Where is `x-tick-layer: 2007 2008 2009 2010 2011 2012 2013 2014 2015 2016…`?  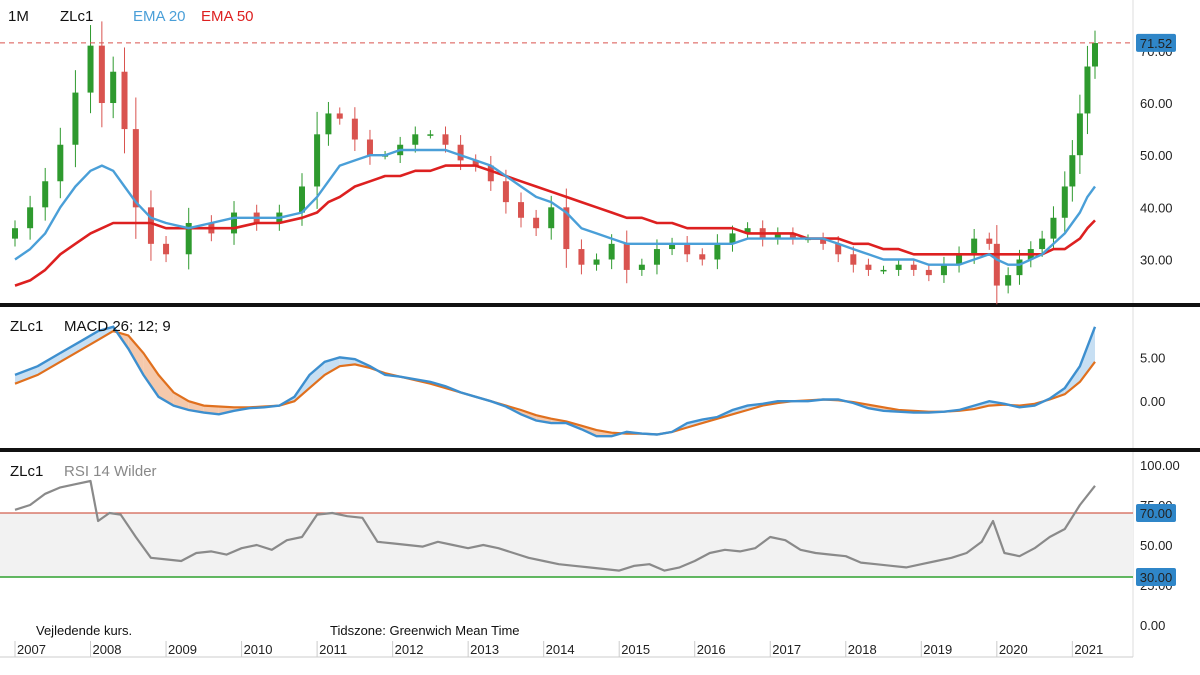
x-tick-layer: 2007 2008 2009 2010 2011 2012 2013 2014 2015 2016… is located at coordinates (558, 649).